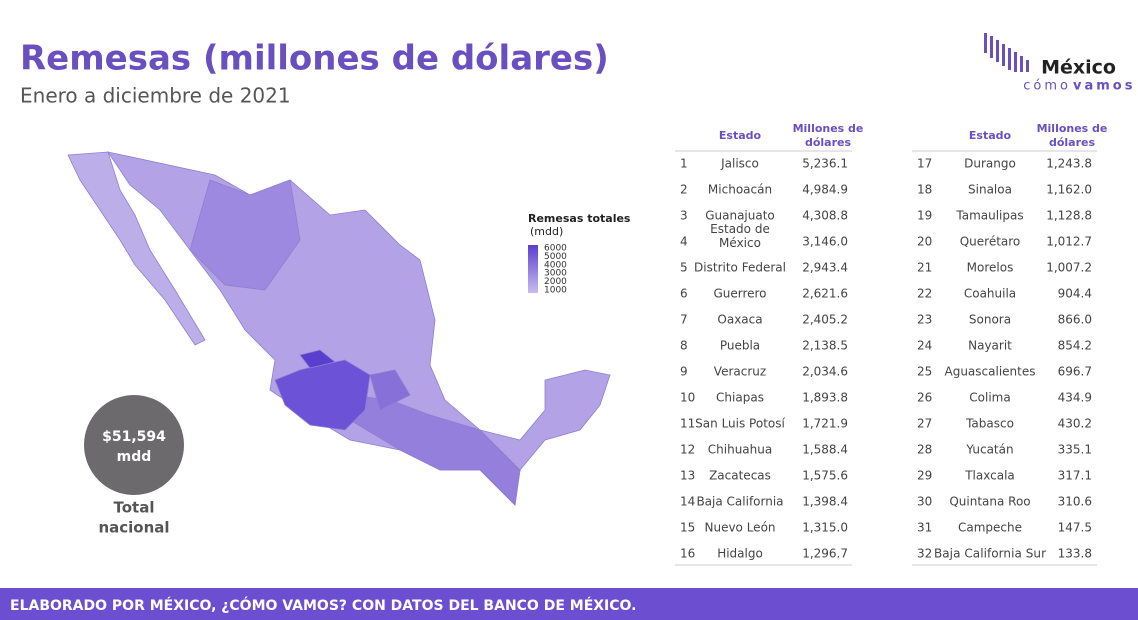 The height and width of the screenshot is (620, 1138). I want to click on state: Oaxaca, so click(739, 320).